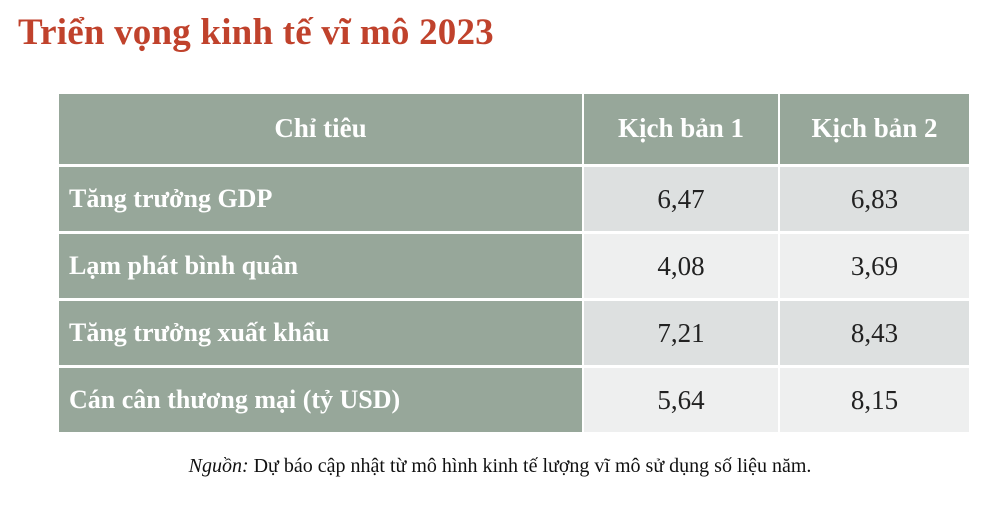 This screenshot has height=513, width=1000. I want to click on table-row: Lạm phát bình quân 4,08 3,69, so click(514, 266).